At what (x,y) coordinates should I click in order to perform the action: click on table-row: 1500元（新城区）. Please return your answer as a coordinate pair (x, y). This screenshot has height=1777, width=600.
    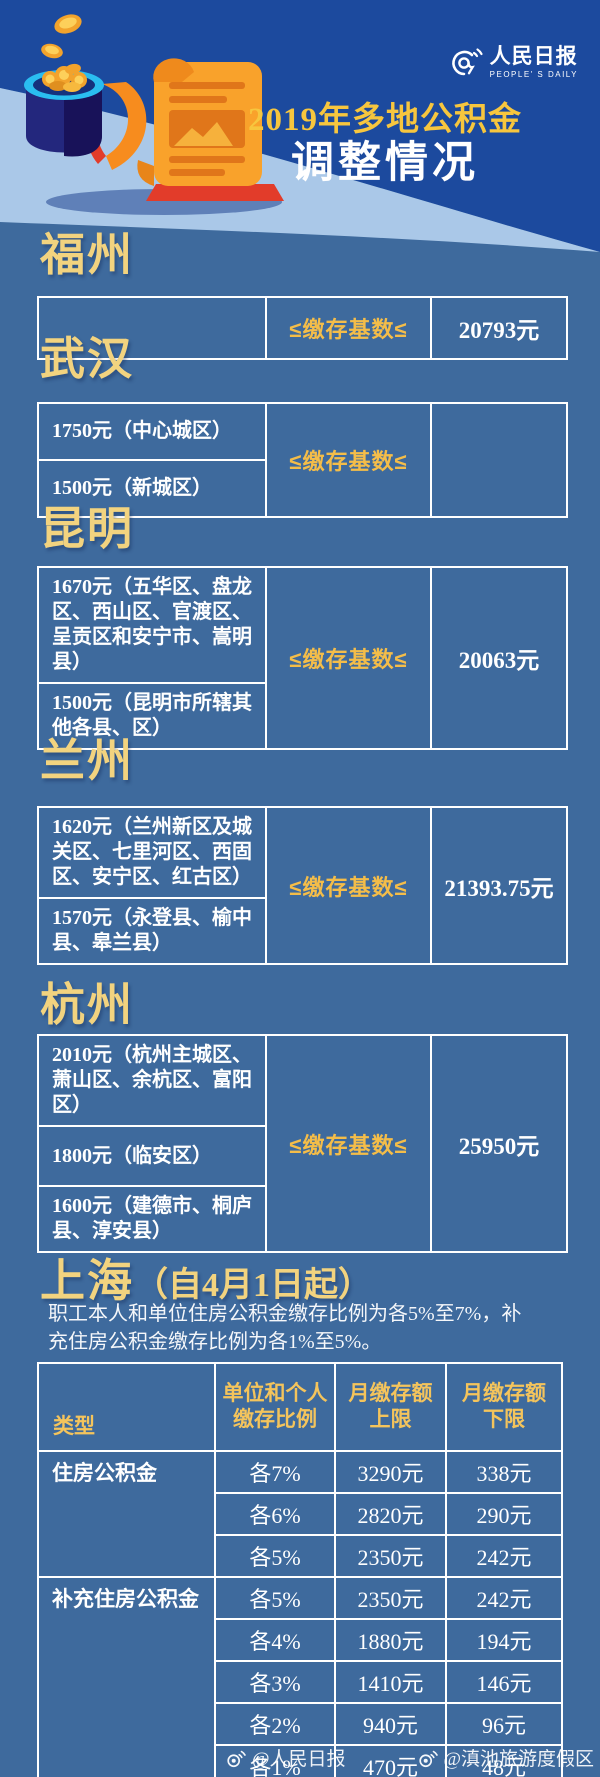
    Looking at the image, I should click on (302, 488).